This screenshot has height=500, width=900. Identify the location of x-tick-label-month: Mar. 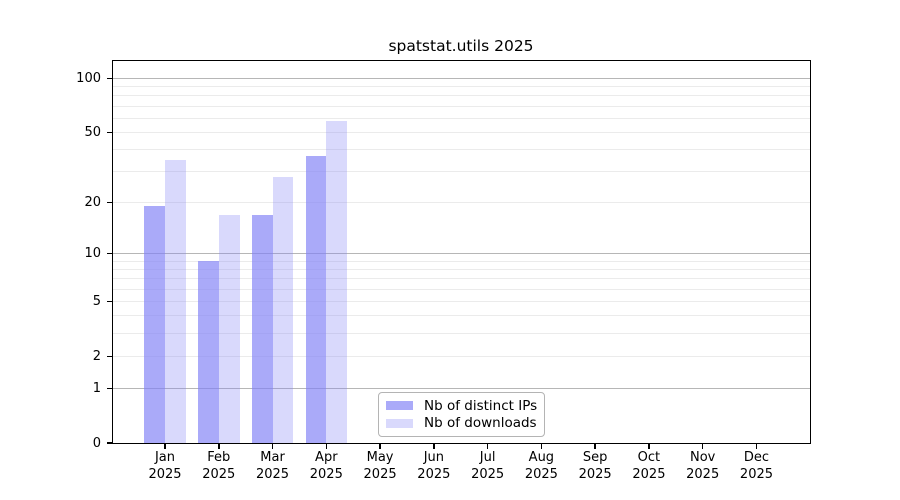
(272, 457).